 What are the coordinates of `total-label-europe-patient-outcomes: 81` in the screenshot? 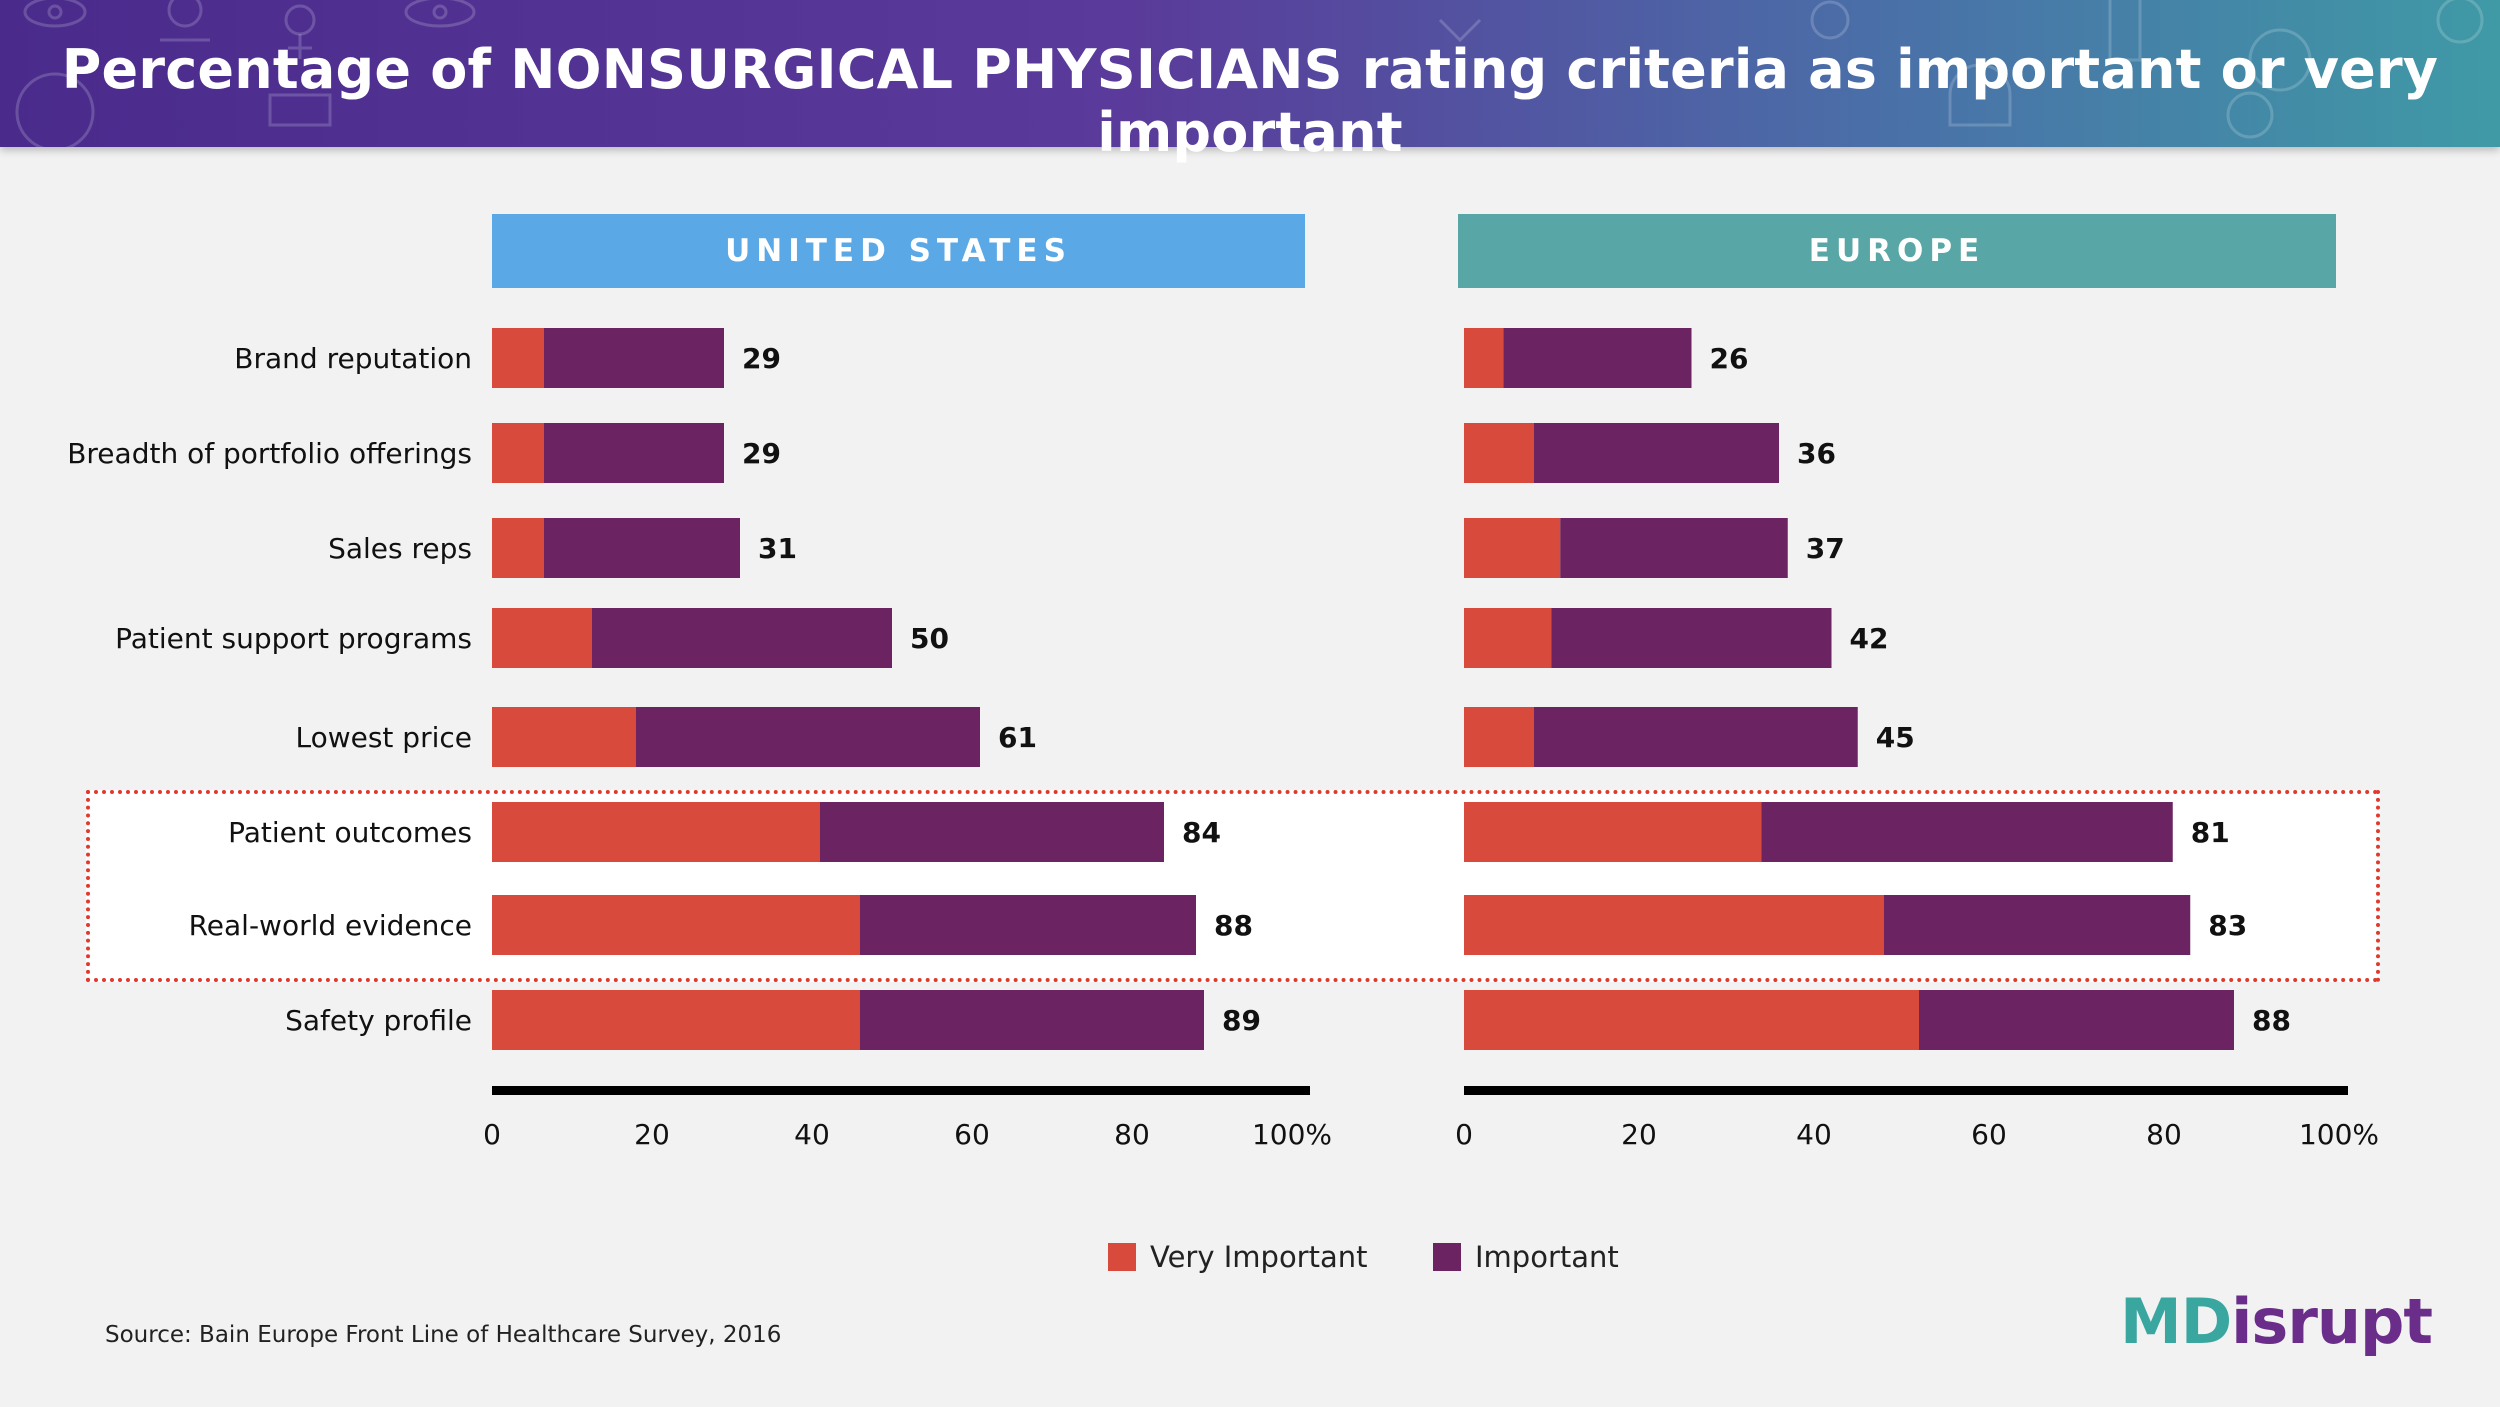 It's located at (2210, 832).